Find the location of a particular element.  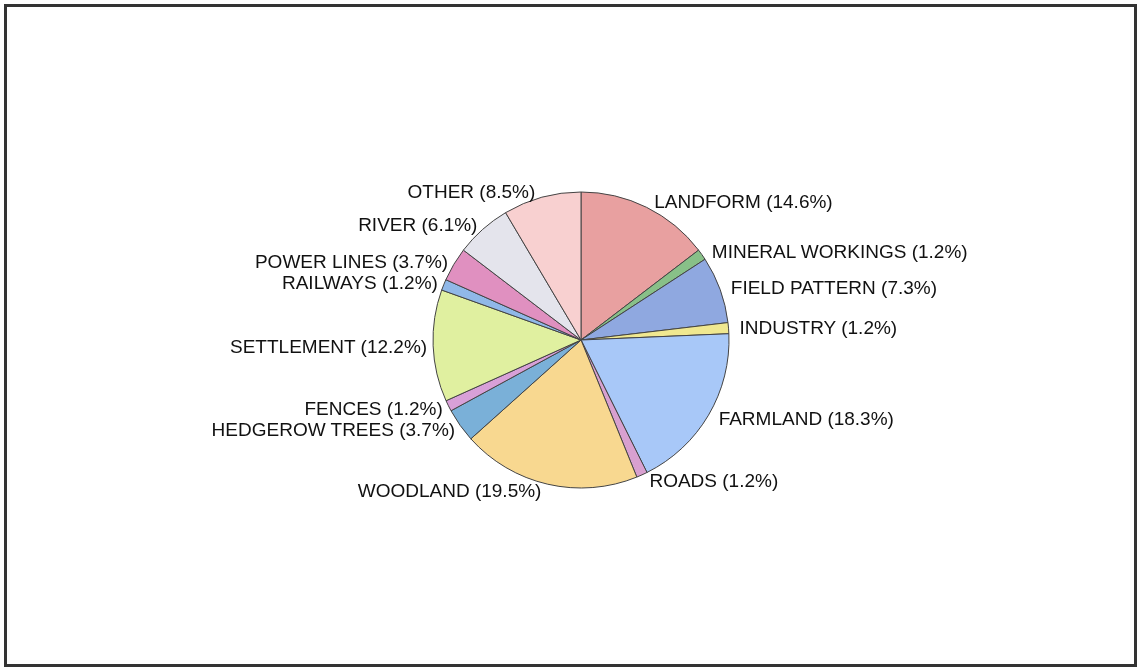

slice-label: HEDGEROW TREES (3.7%) is located at coordinates (333, 429).